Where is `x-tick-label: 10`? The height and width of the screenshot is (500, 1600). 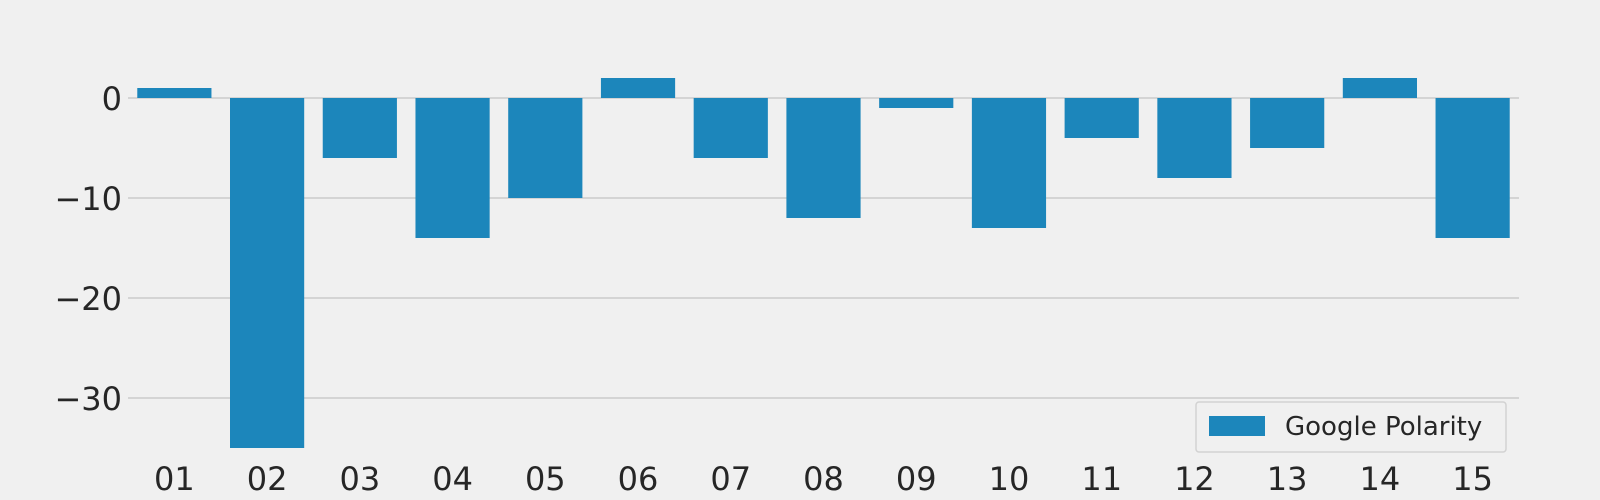 x-tick-label: 10 is located at coordinates (1009, 479).